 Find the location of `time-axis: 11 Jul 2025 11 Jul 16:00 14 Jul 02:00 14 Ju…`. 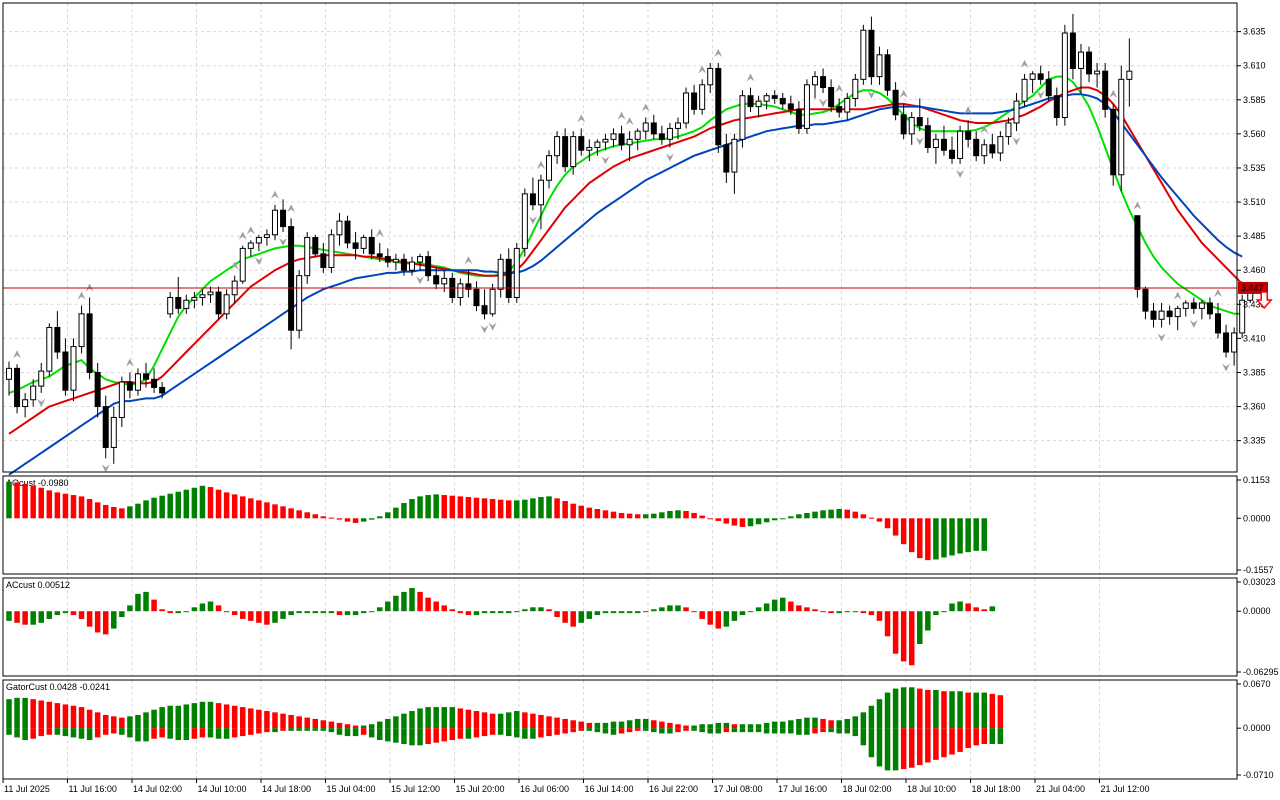

time-axis: 11 Jul 2025 11 Jul 16:00 14 Jul 02:00 14 Ju… is located at coordinates (576, 786).